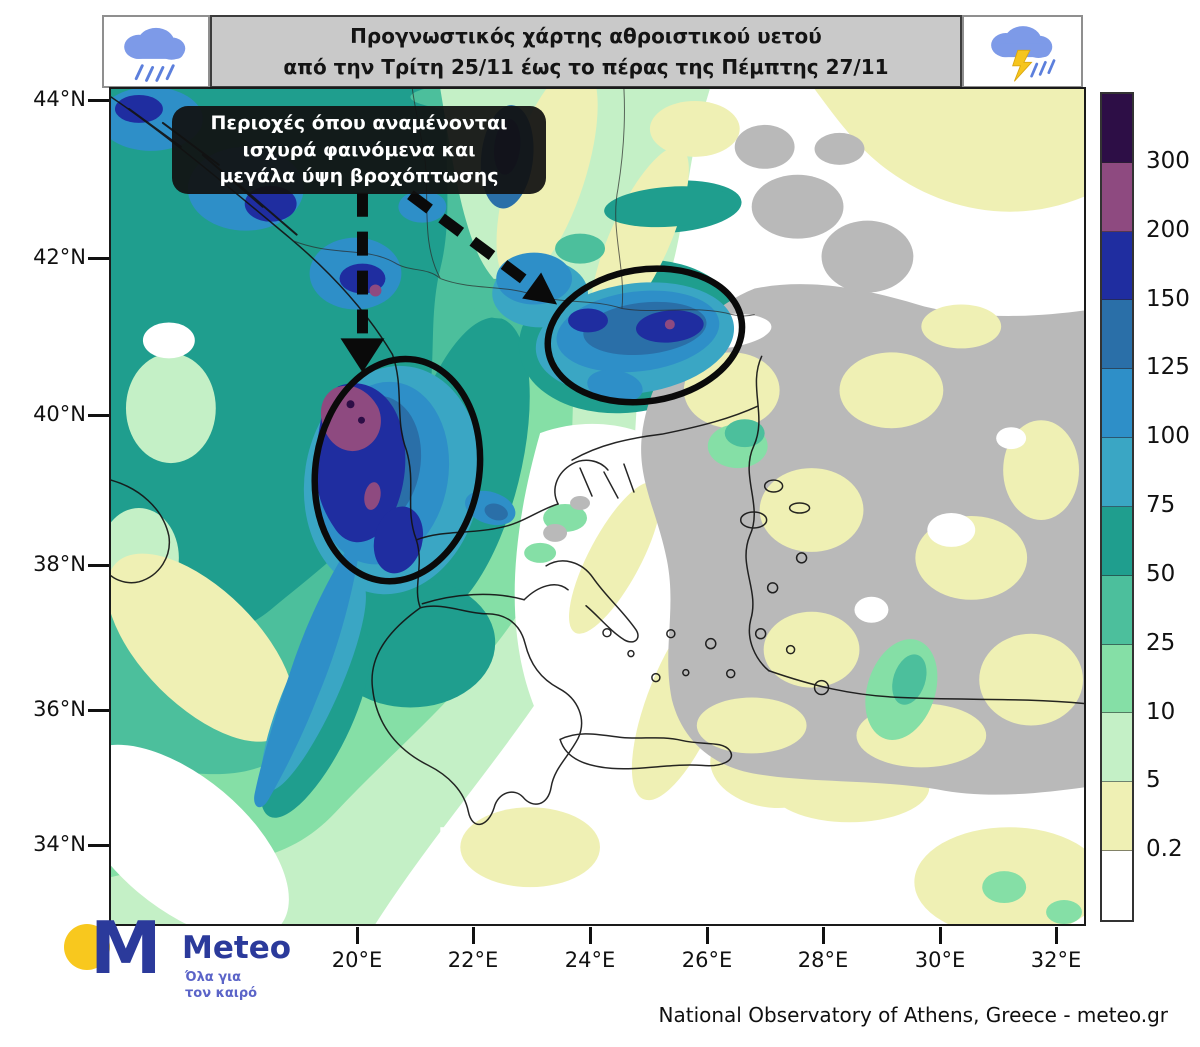 This screenshot has width=1200, height=1047. Describe the element at coordinates (237, 948) in the screenshot. I see `logo-brand-text: Meteo` at that location.